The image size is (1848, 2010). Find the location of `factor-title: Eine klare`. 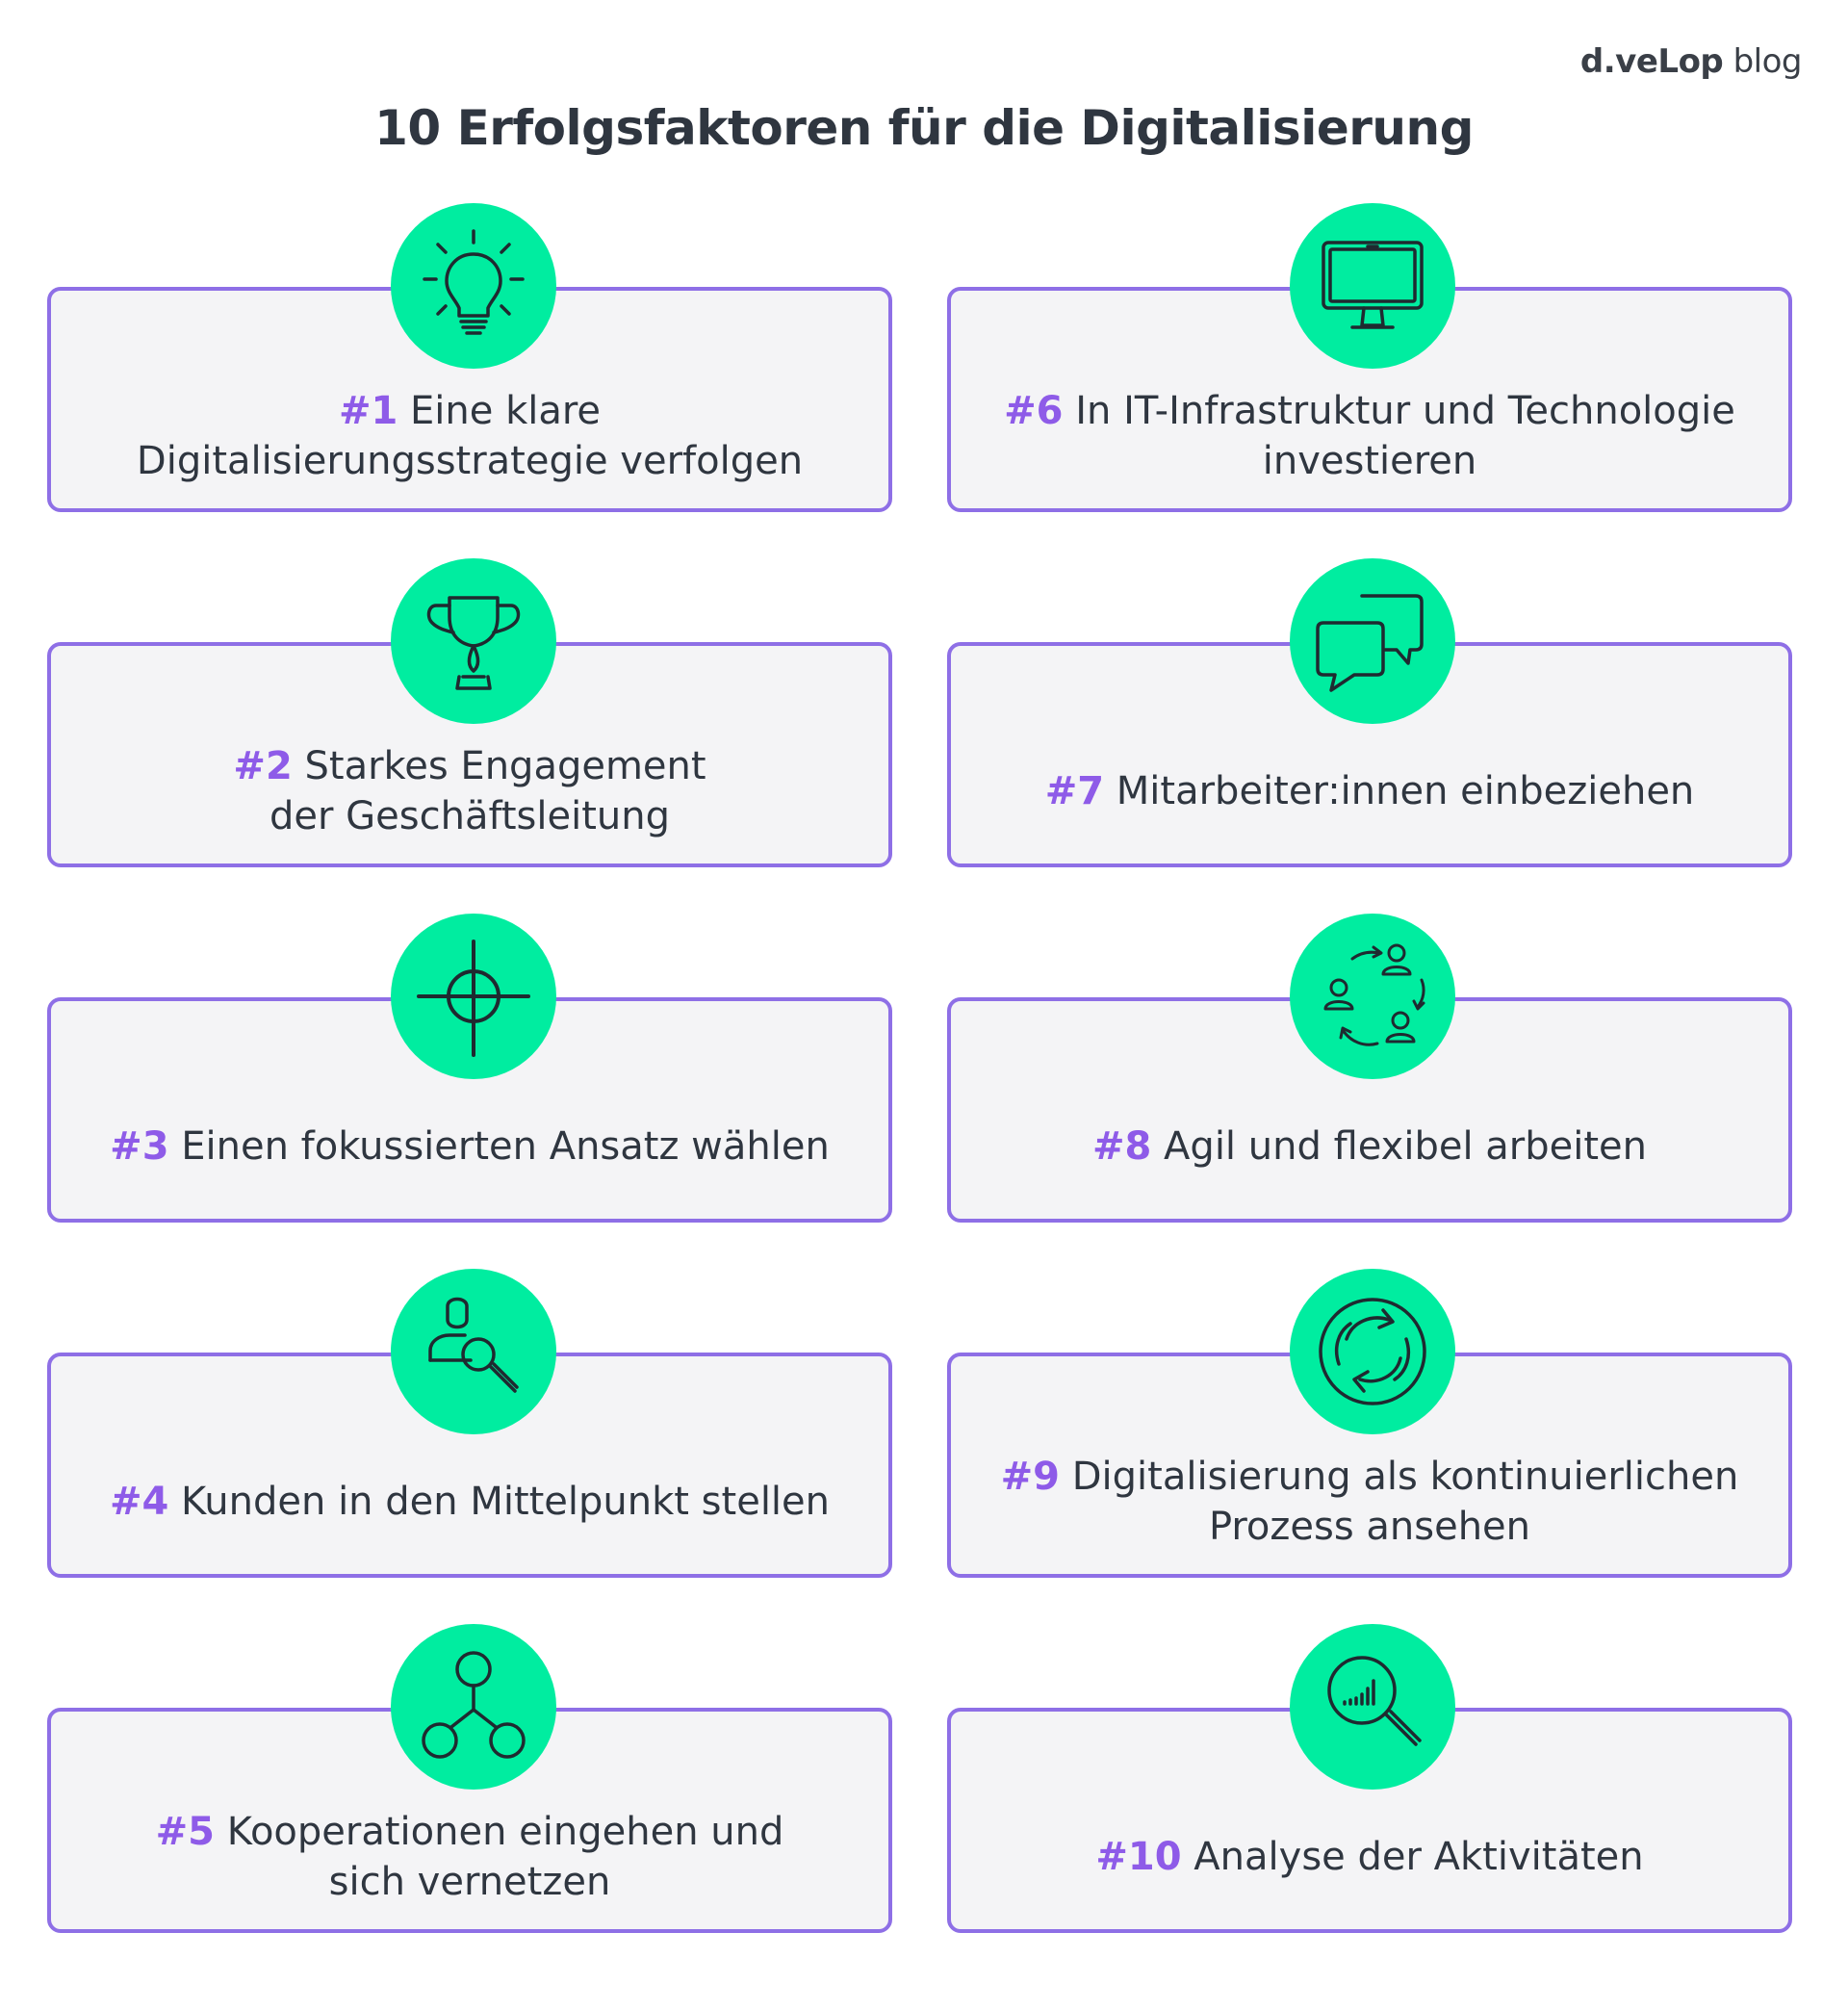

factor-title: Eine klare is located at coordinates (500, 411).